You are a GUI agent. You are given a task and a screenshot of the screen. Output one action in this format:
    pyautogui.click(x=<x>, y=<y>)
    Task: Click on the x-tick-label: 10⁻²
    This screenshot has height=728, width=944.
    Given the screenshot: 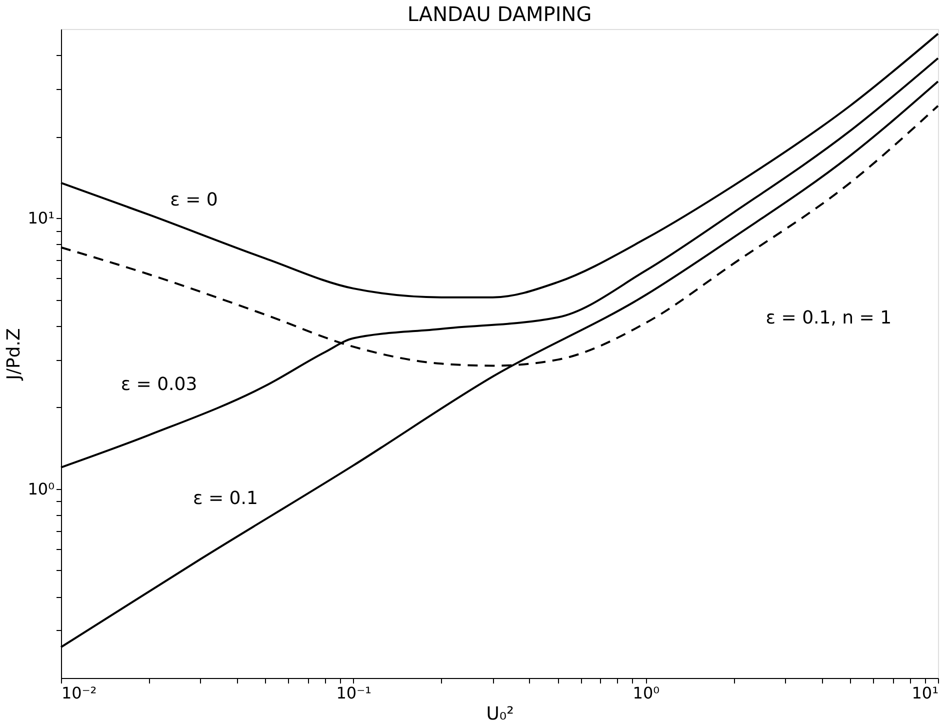 What is the action you would take?
    pyautogui.click(x=79, y=693)
    